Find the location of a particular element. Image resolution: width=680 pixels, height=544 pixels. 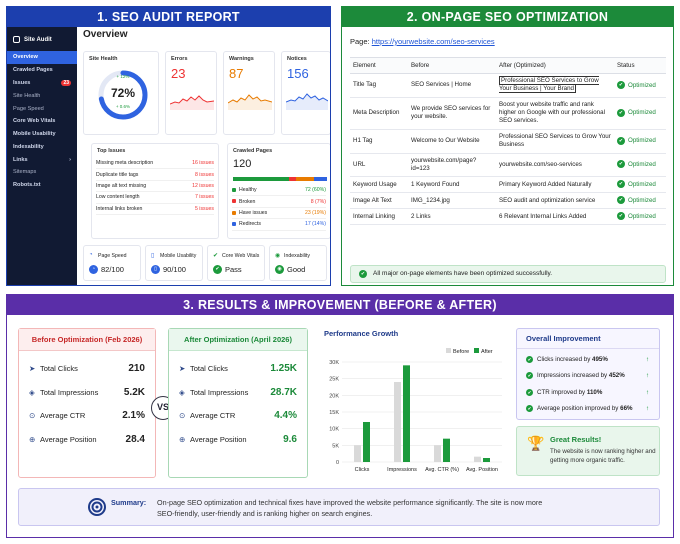

sidebar-item-crawled-pages: Crawled Pages is located at coordinates (42, 70).